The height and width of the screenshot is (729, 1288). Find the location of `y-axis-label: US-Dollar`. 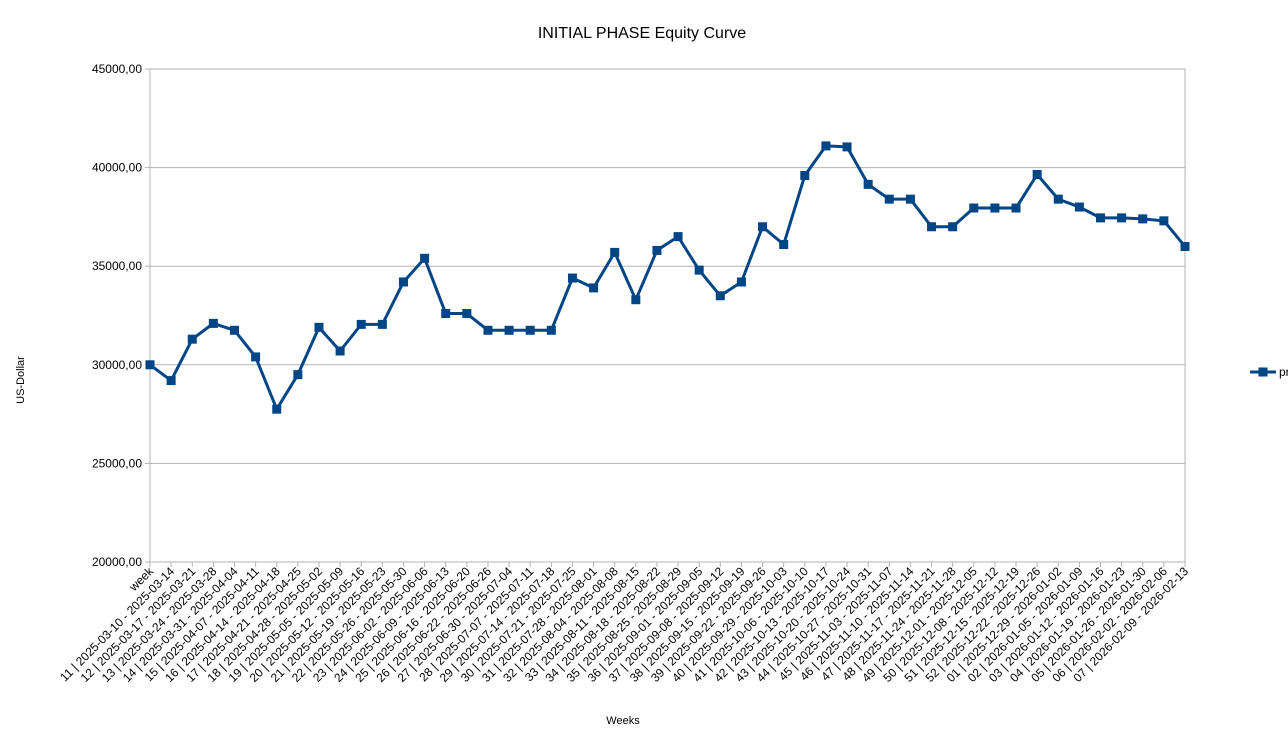

y-axis-label: US-Dollar is located at coordinates (21, 380).